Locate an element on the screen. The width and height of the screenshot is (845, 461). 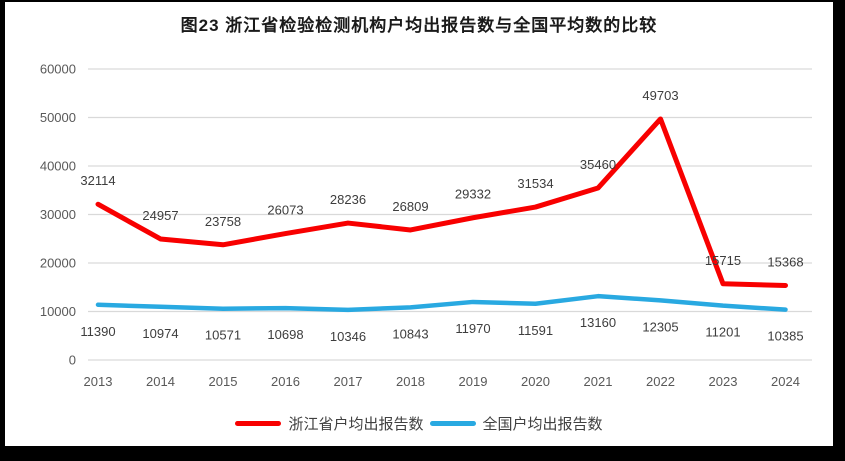
x-axis-tick-label: 2024 is located at coordinates (785, 381).